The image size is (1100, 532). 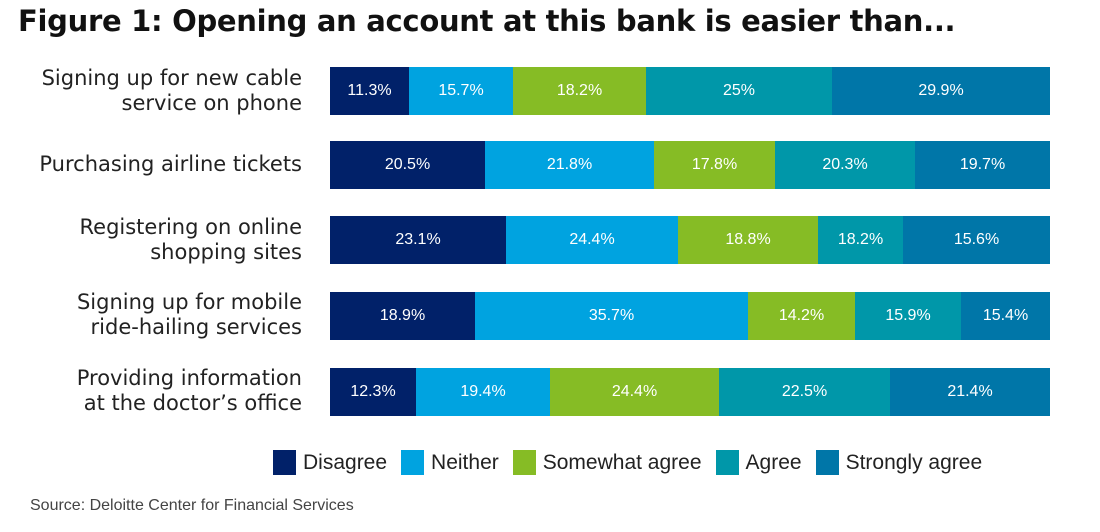 I want to click on bar-segment-strongly-agree: 19.7%, so click(x=982, y=165).